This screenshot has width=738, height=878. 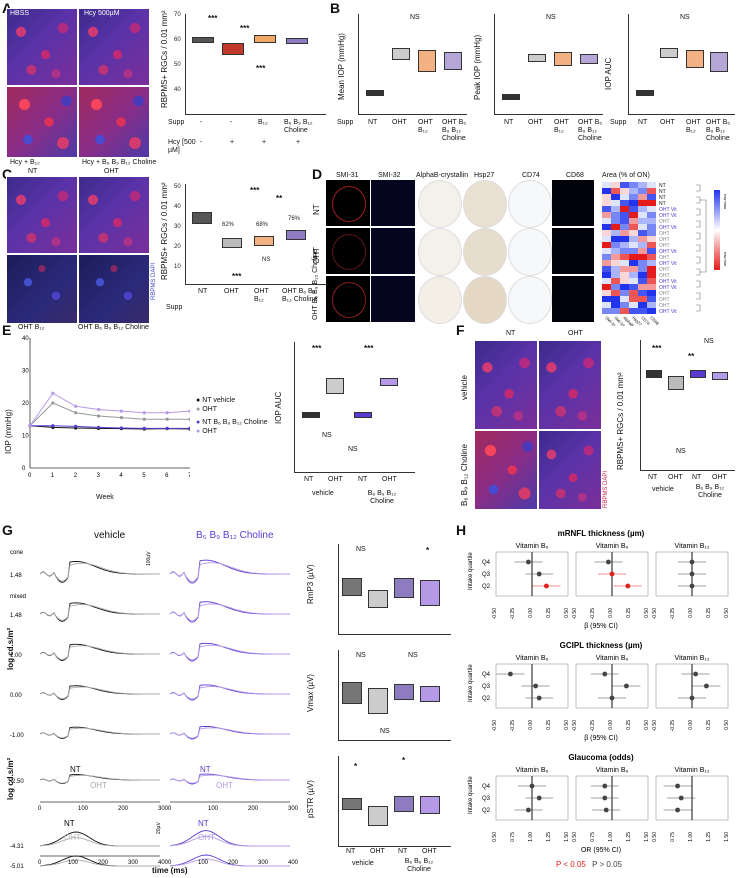 I want to click on f-row: B₆ B₉ B₁₂ Choline, so click(x=464, y=474).